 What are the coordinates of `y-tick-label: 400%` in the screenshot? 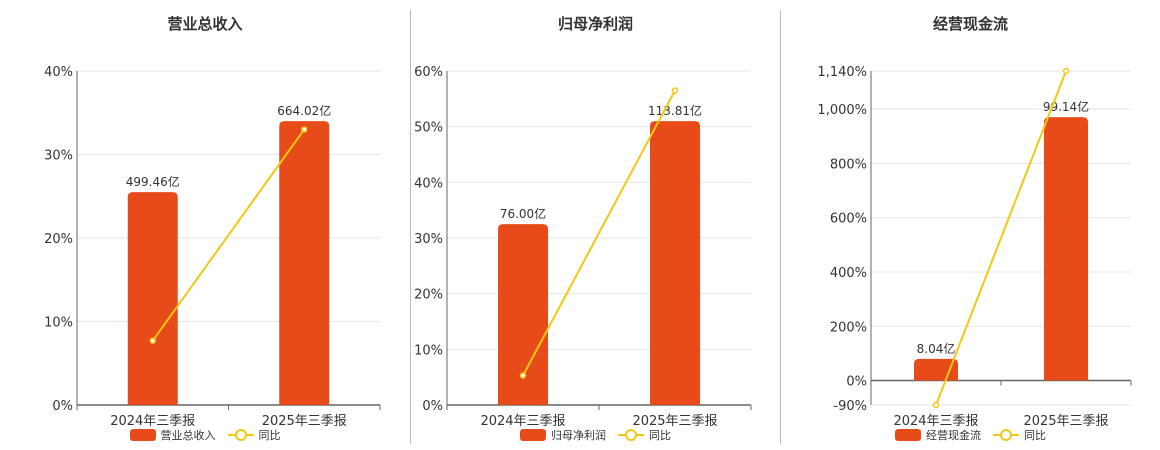 It's located at (848, 273).